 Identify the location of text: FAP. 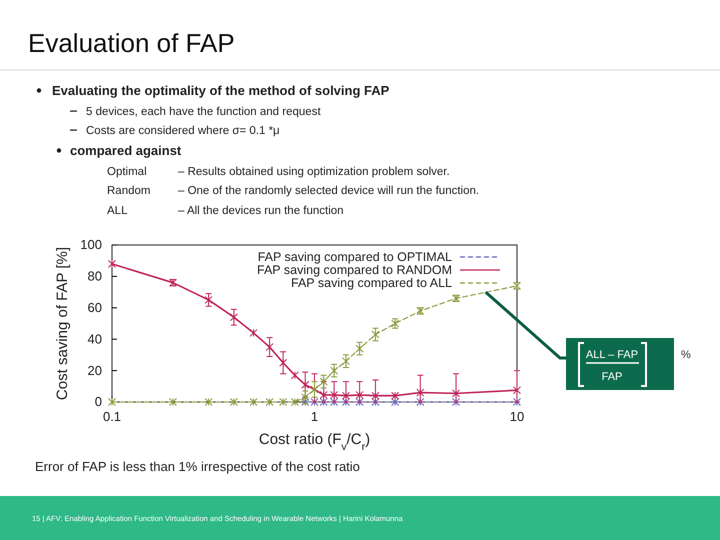
(612, 377).